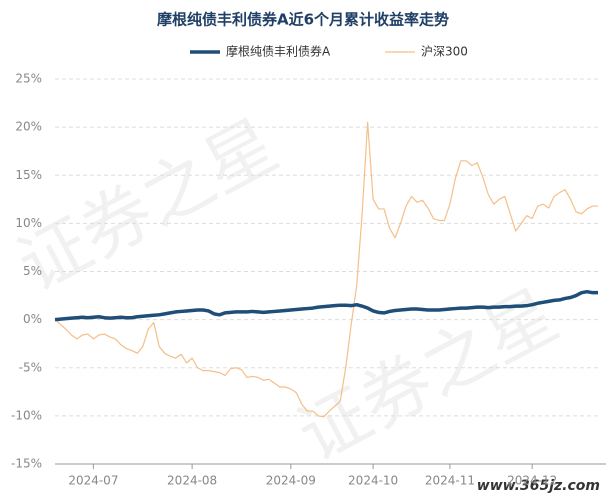 Image resolution: width=606 pixels, height=500 pixels. I want to click on source: www.365jz.com, so click(538, 486).